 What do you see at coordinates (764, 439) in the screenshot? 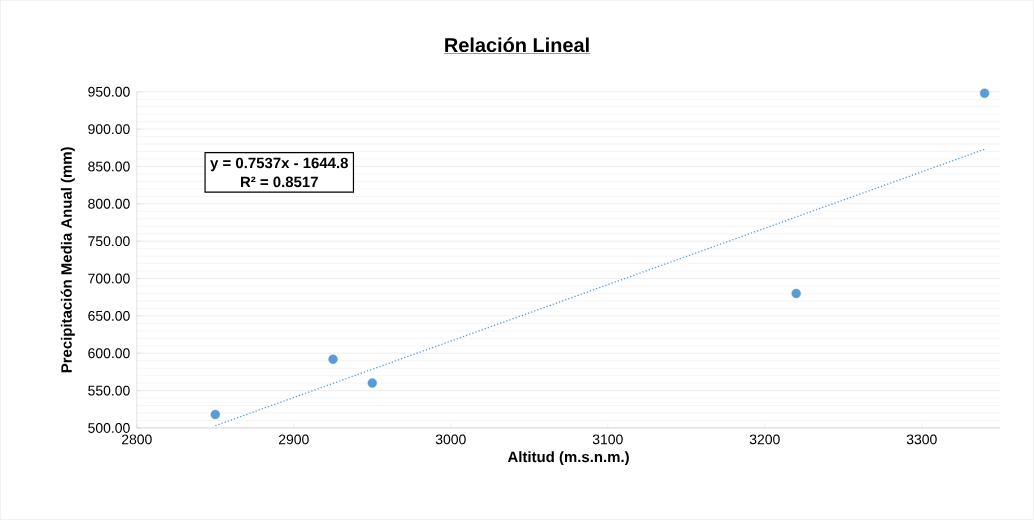
I see `x-tick-label: 3200` at bounding box center [764, 439].